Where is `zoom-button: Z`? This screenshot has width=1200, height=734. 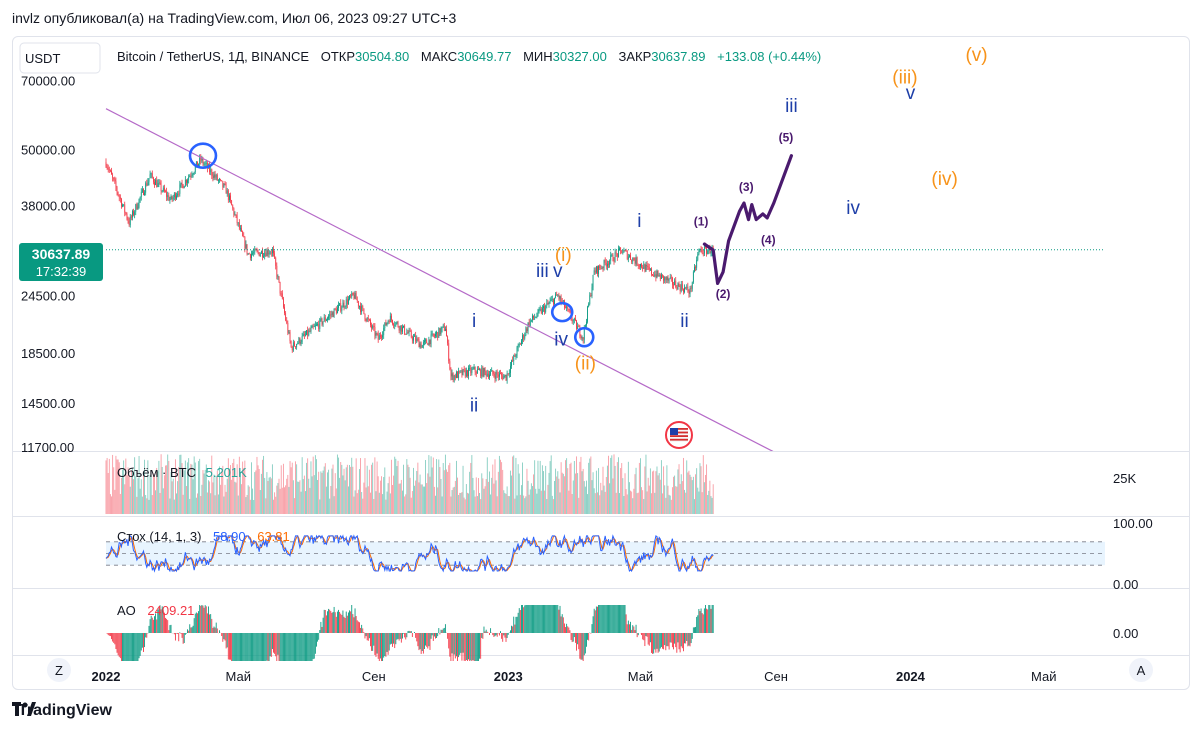 zoom-button: Z is located at coordinates (59, 670).